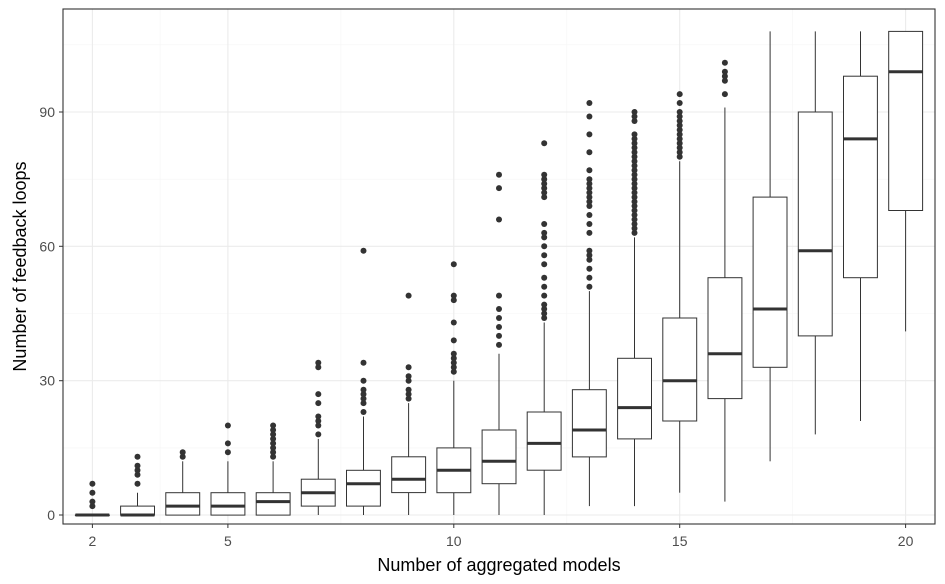 The width and height of the screenshot is (945, 584). What do you see at coordinates (51, 515) in the screenshot?
I see `y-tick-label: 0` at bounding box center [51, 515].